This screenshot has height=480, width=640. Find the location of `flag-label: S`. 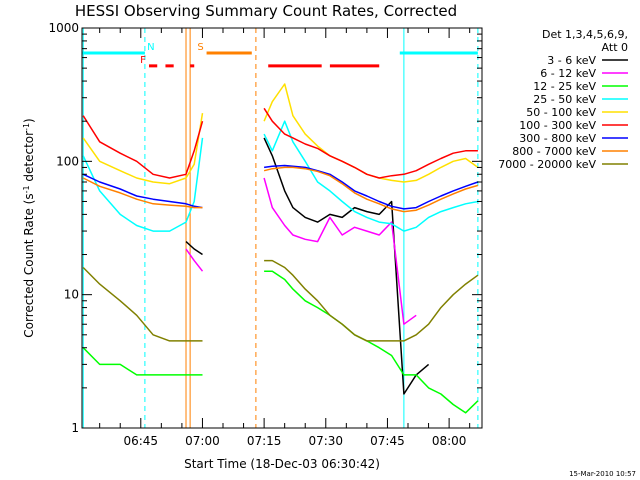

flag-label: S is located at coordinates (200, 47).